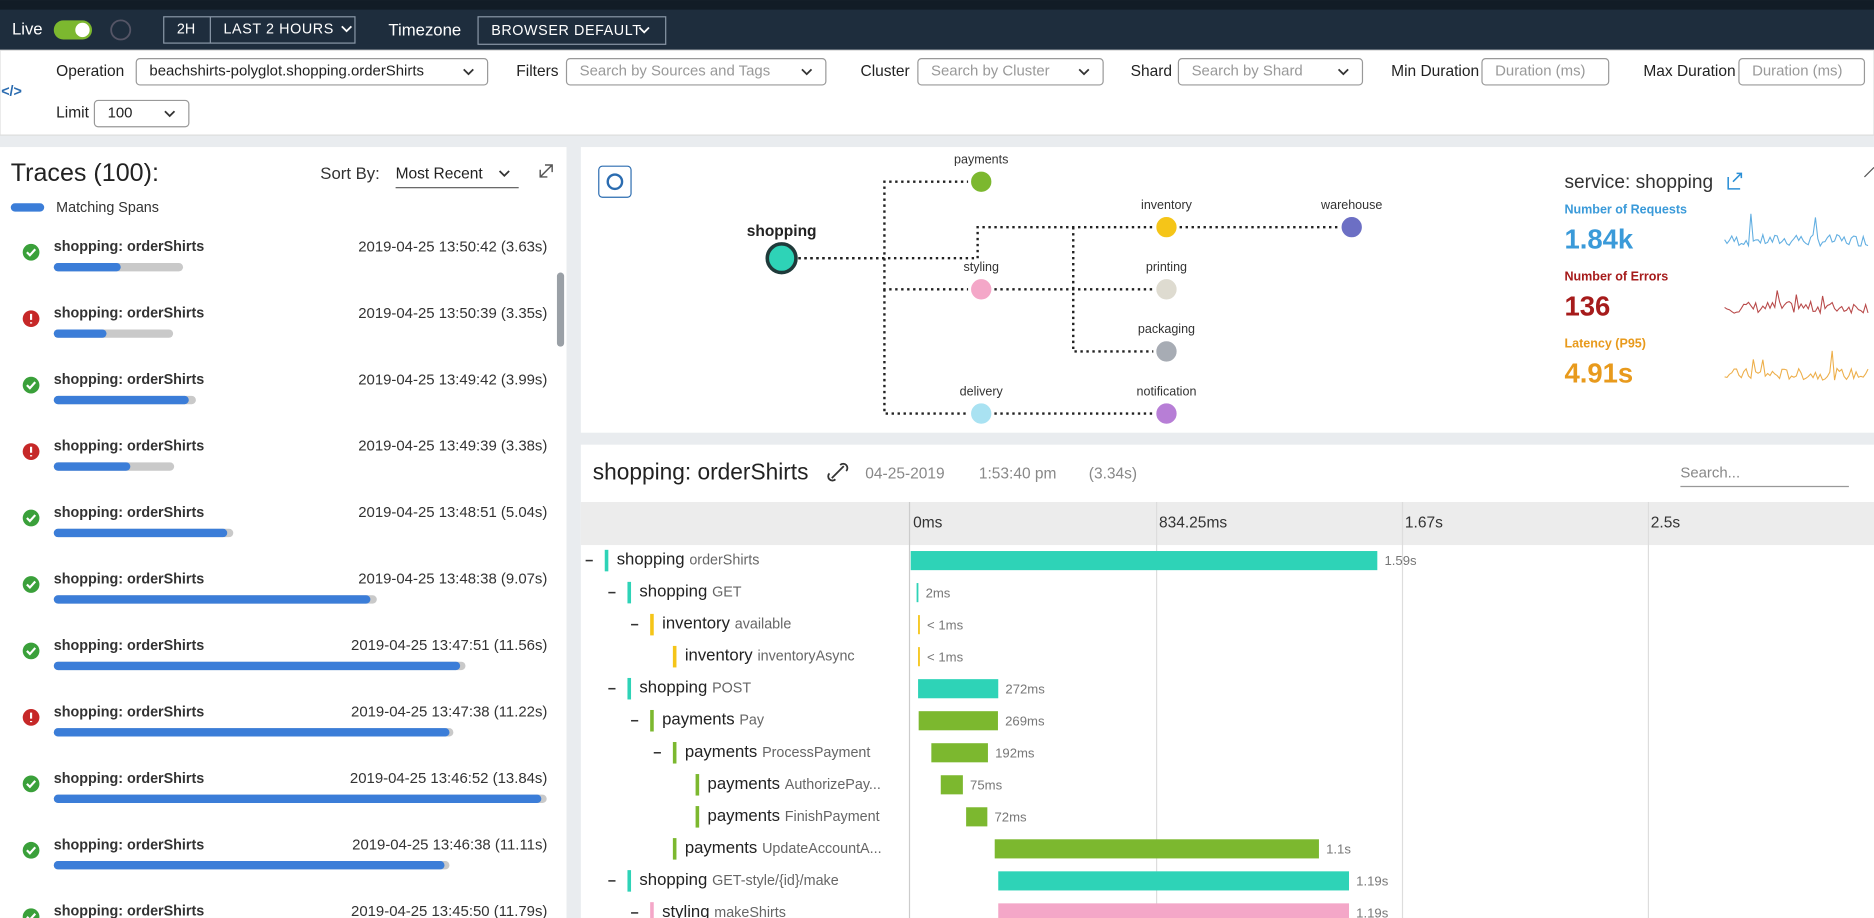 This screenshot has width=1874, height=918. I want to click on span-service: inventory inventoryAsync, so click(770, 655).